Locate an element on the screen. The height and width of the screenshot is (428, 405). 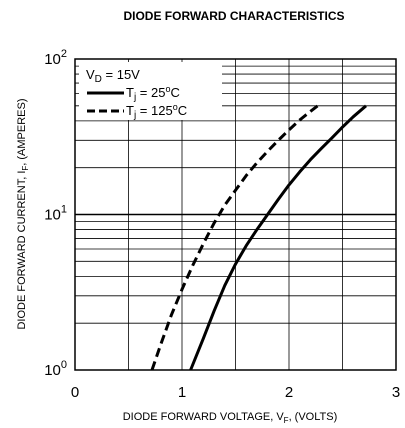
x-tick-label: 1 is located at coordinates (182, 392).